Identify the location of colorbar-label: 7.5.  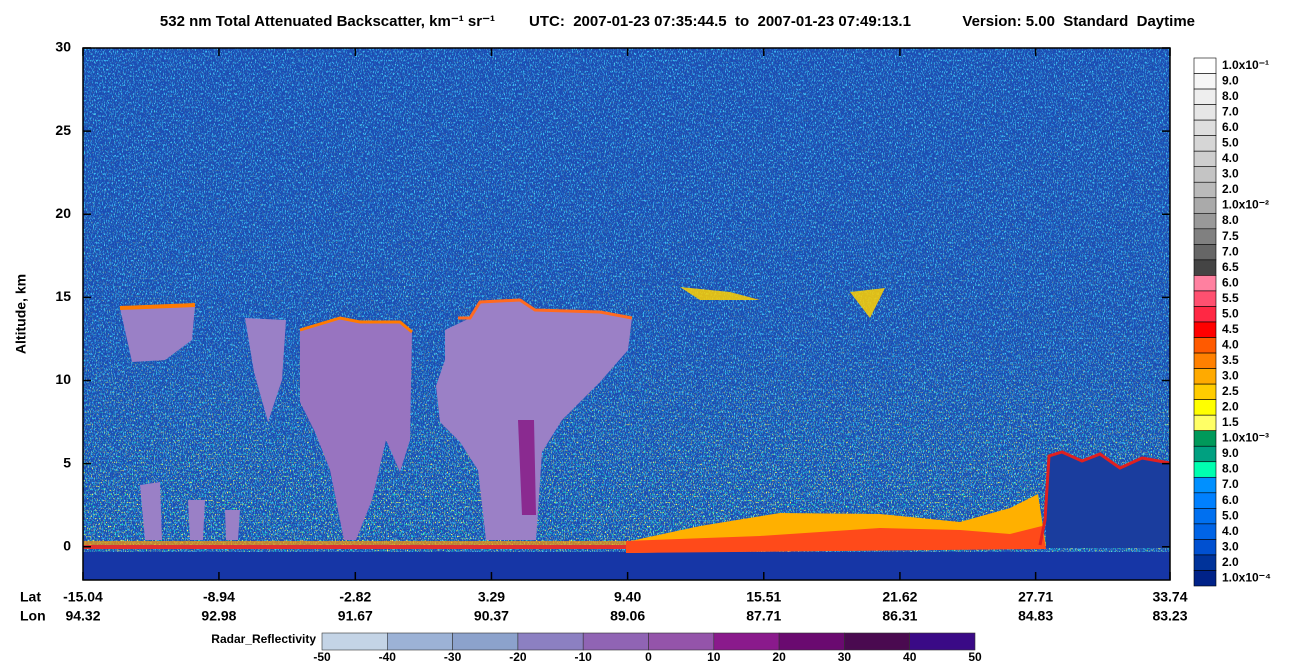
(1230, 236).